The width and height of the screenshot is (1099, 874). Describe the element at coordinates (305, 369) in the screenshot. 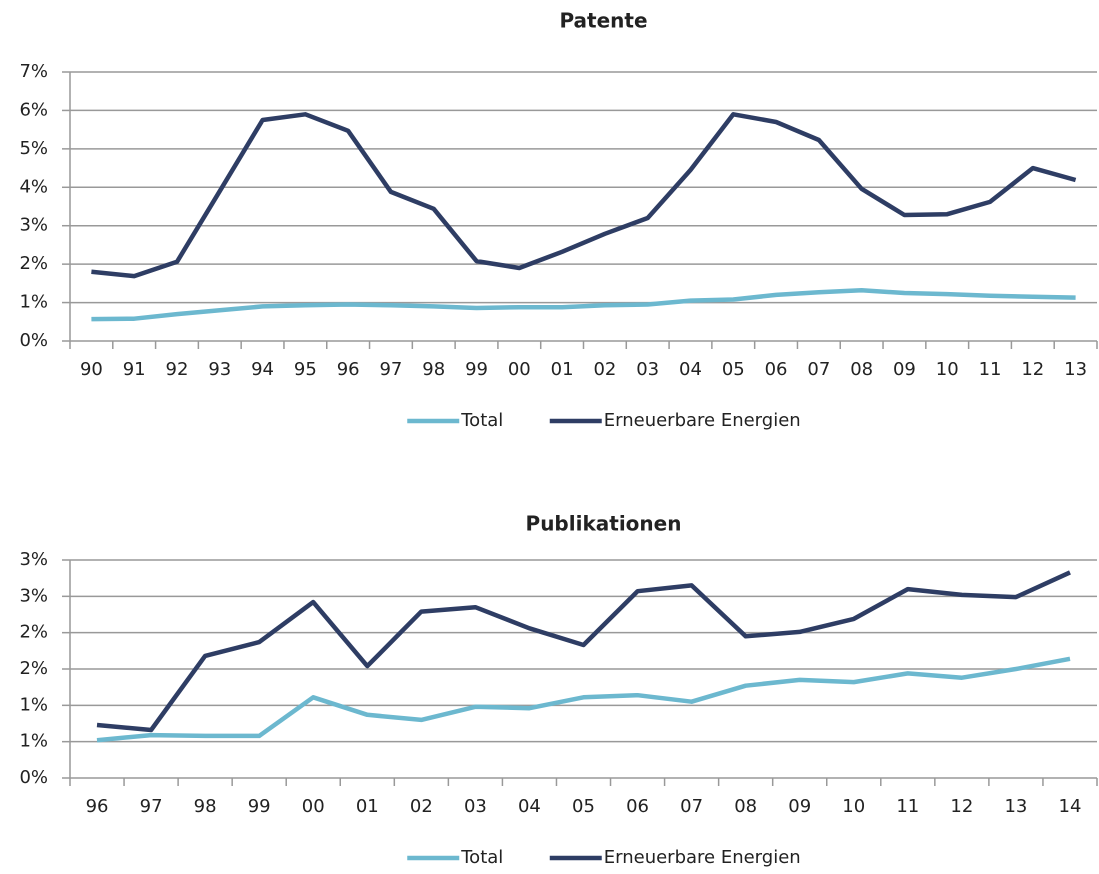

I see `x-tick-label: 95` at that location.